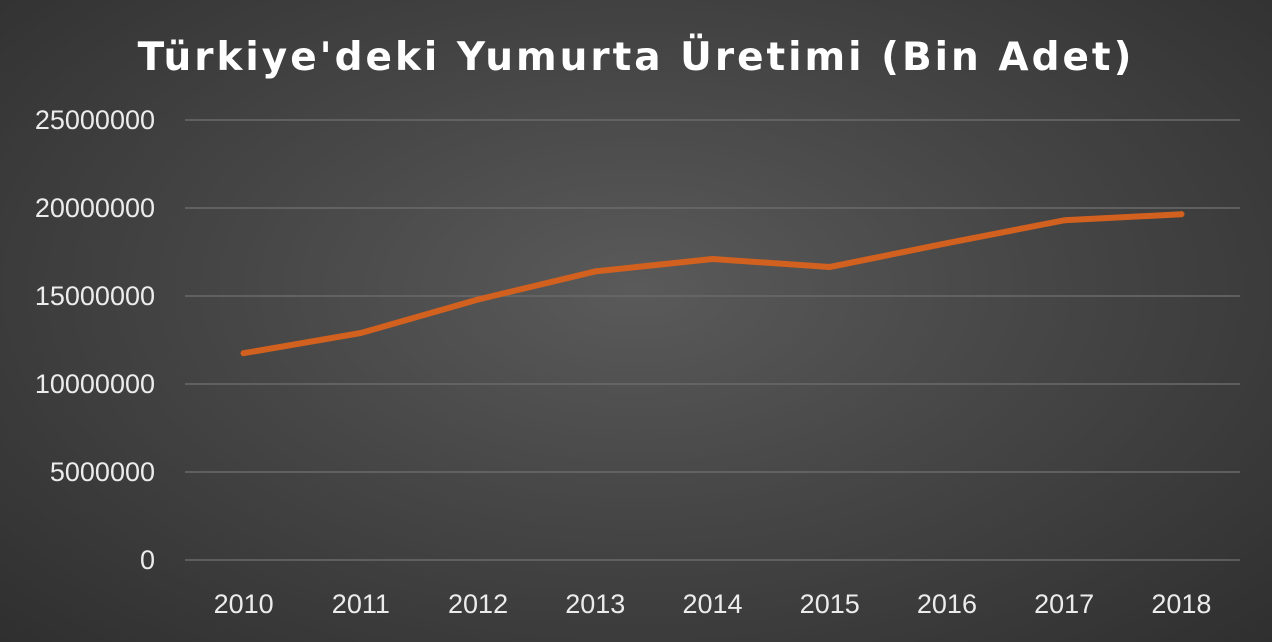 Image resolution: width=1272 pixels, height=642 pixels. I want to click on x-tick-label: 2017, so click(1064, 604).